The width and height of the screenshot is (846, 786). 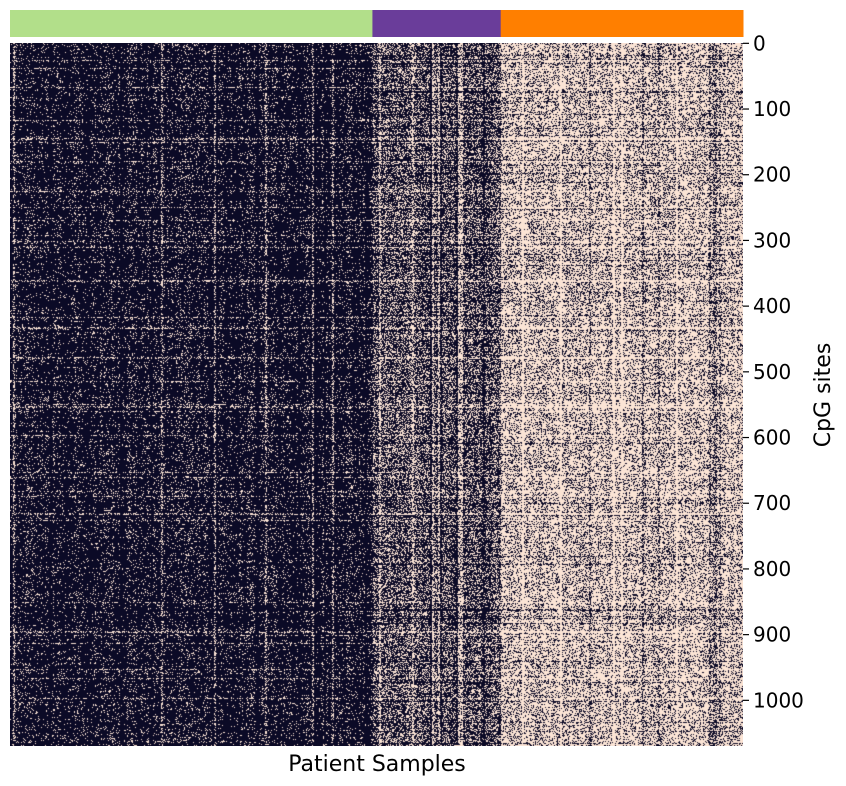 I want to click on y-tick-label: 700, so click(x=772, y=503).